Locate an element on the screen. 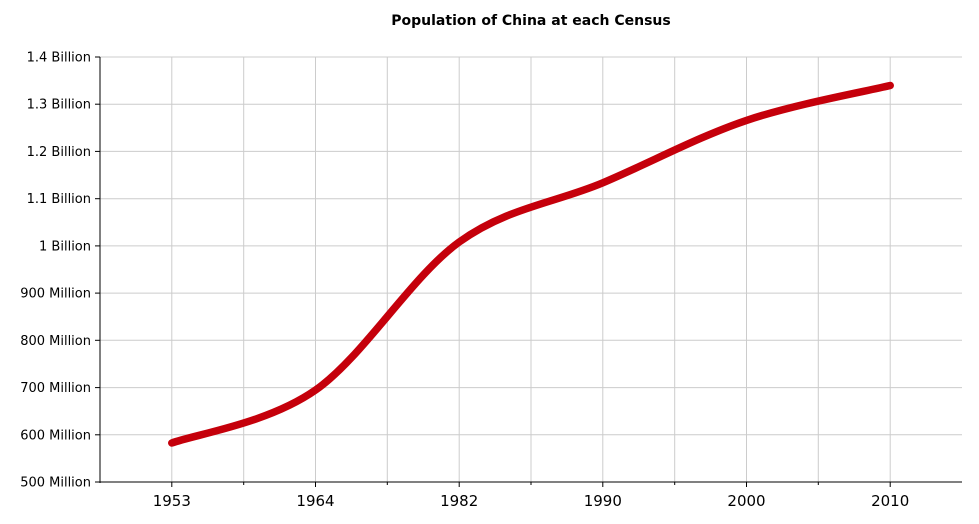 The image size is (979, 524). y-tick-label: 500 Million is located at coordinates (55, 483).